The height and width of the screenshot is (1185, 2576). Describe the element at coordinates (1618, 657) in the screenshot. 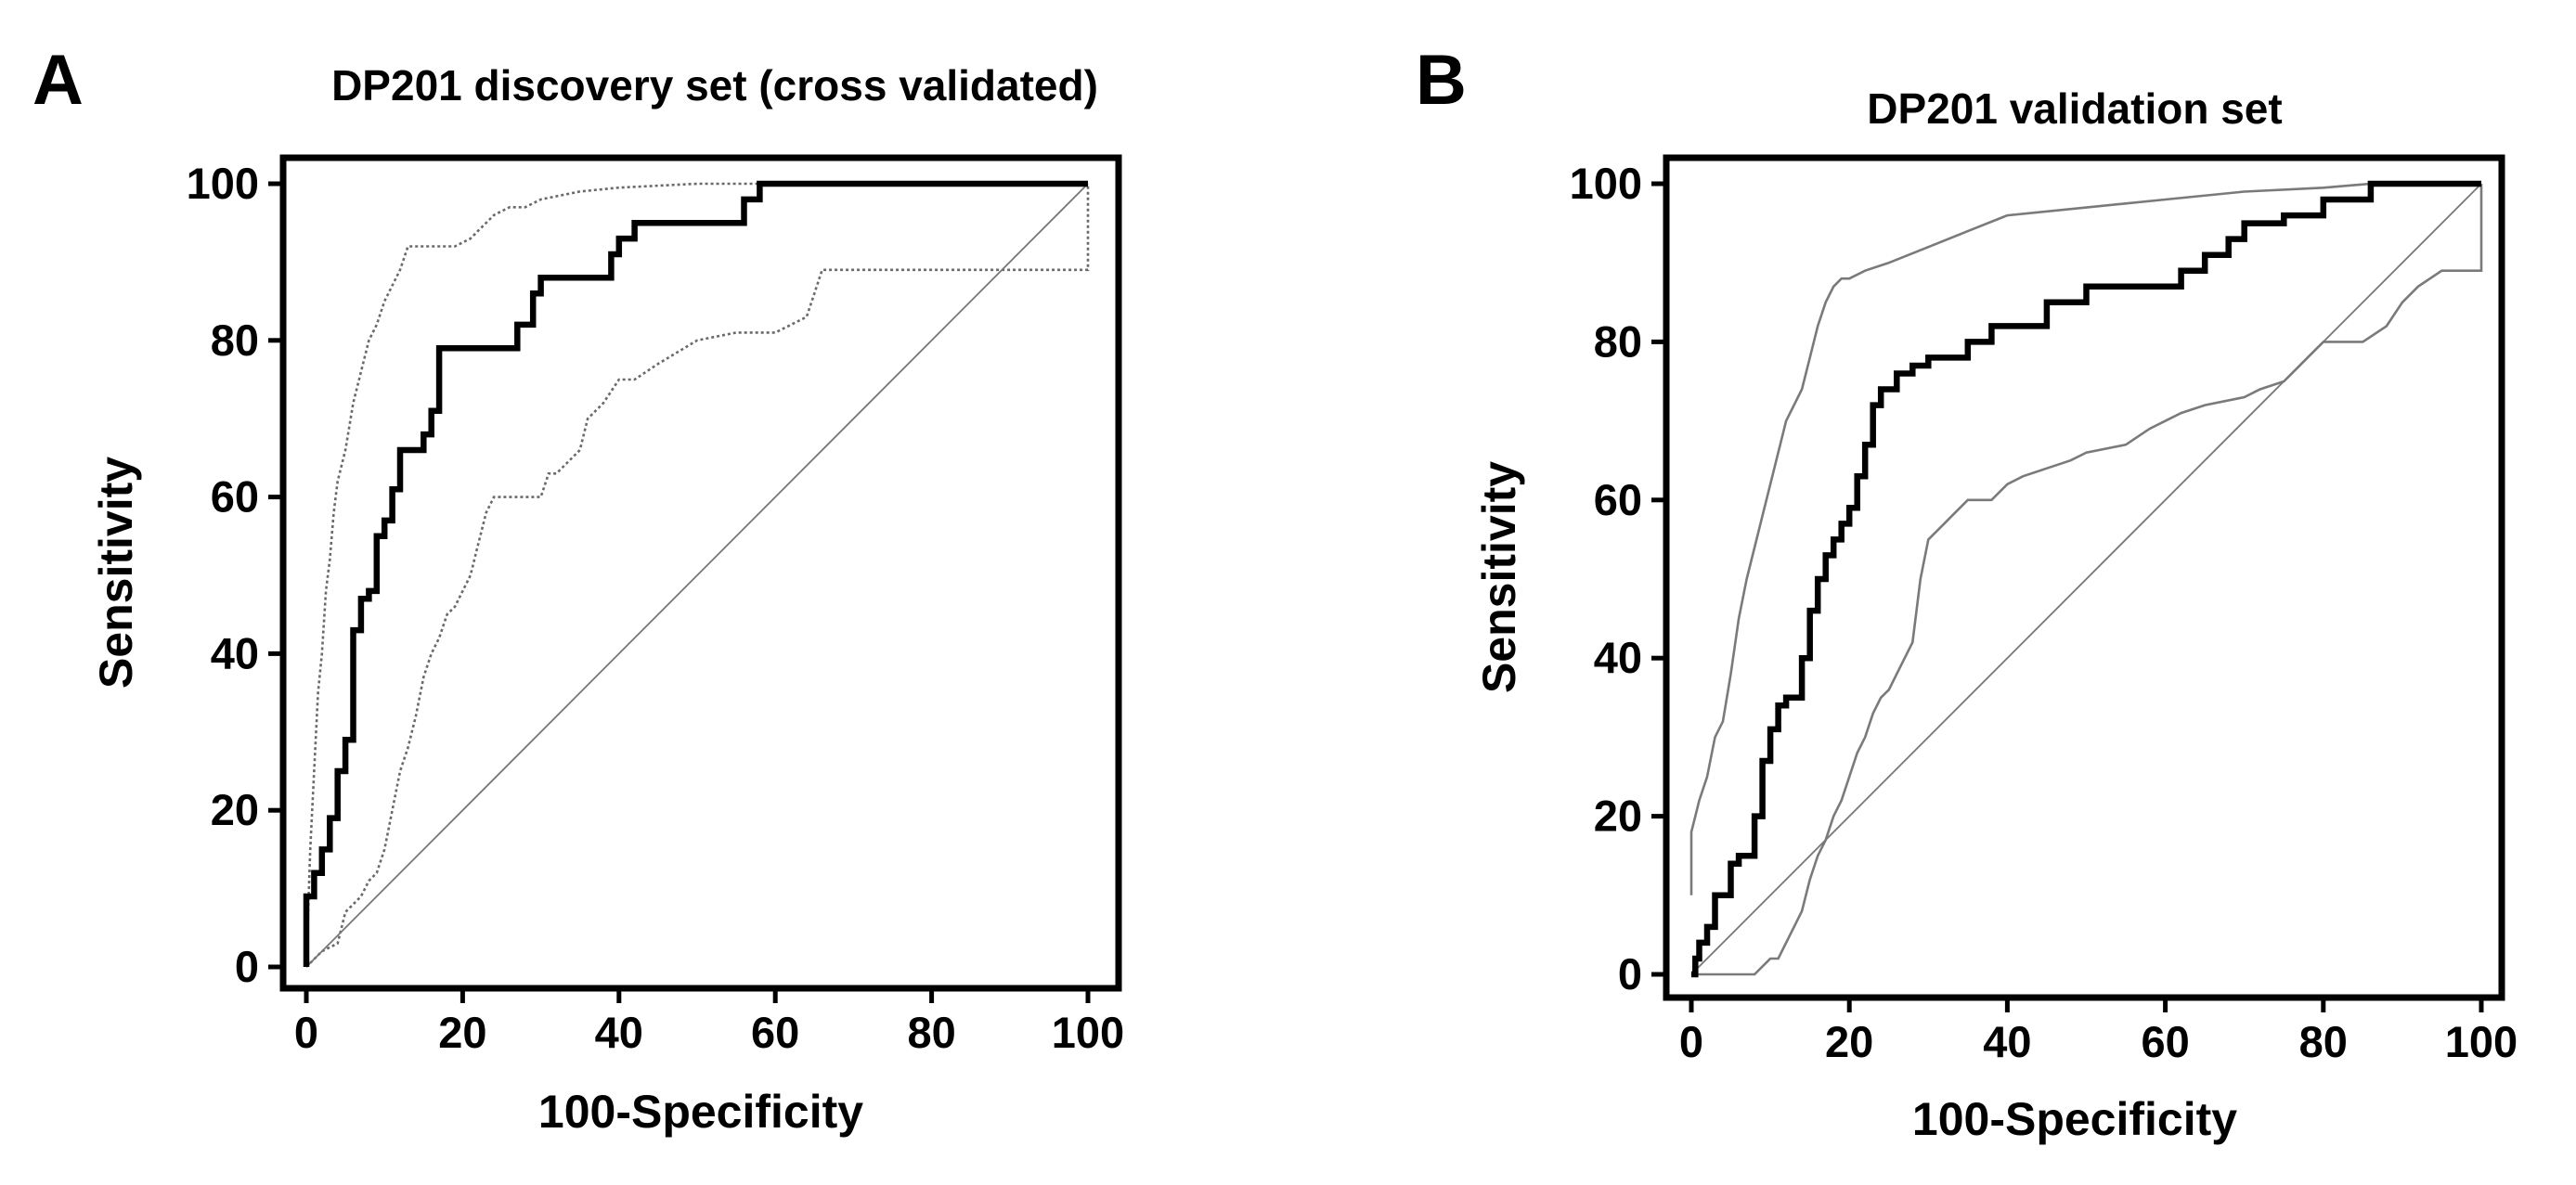

I see `y-tick-label-b: 40` at that location.